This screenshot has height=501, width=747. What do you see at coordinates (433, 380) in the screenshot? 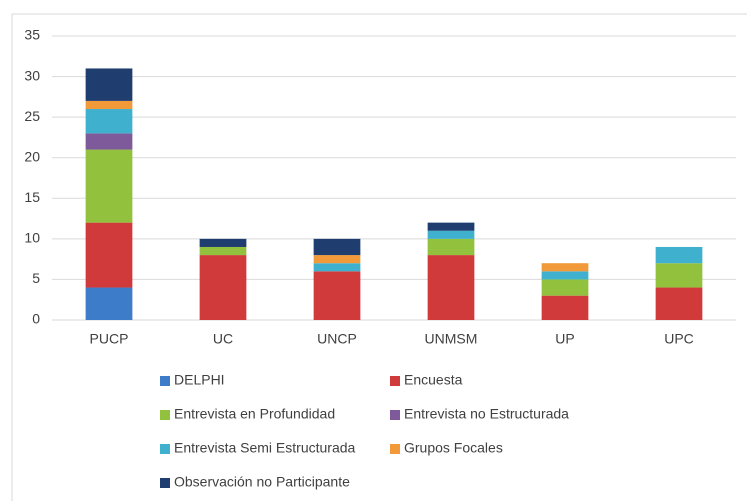
I see `legend-label: Encuesta` at bounding box center [433, 380].